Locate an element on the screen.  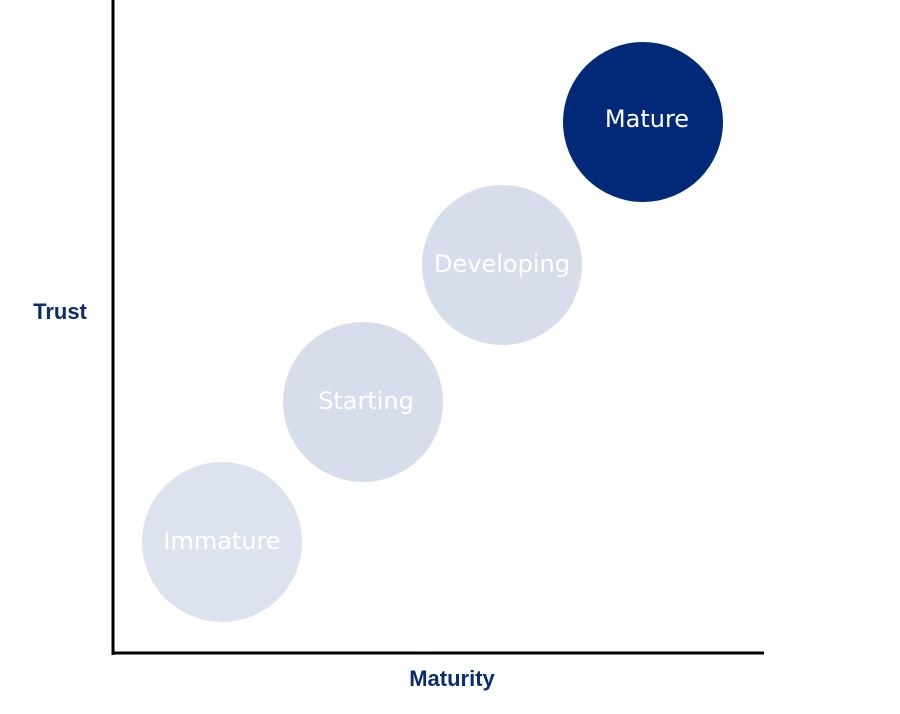
stage-circle-highlighted is located at coordinates (643, 122).